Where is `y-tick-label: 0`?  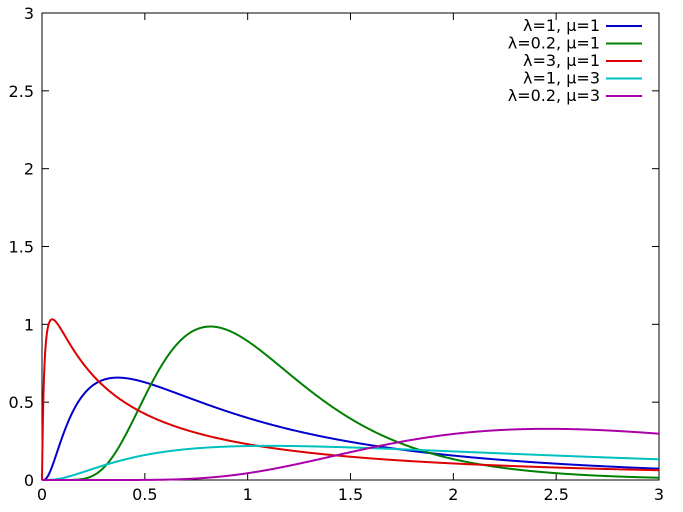
y-tick-label: 0 is located at coordinates (29, 480).